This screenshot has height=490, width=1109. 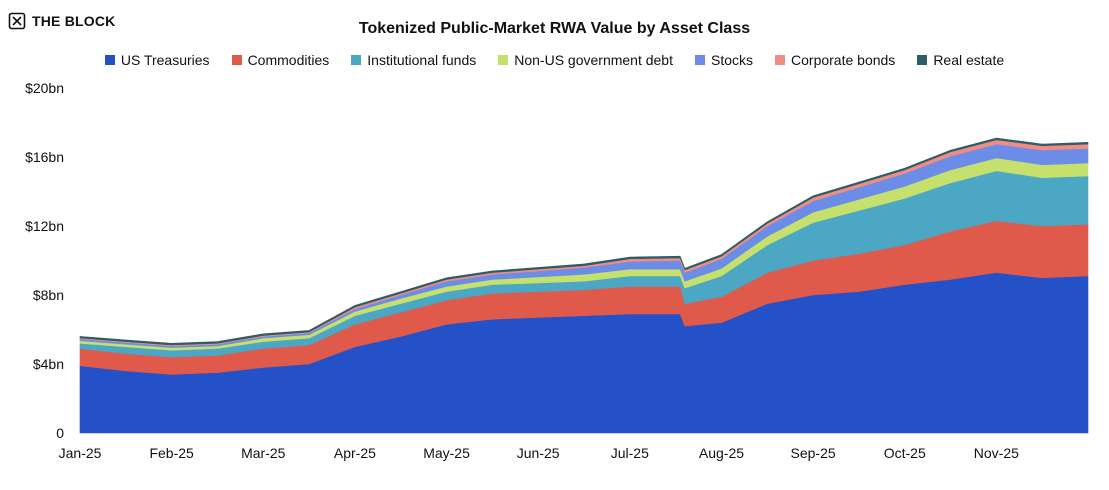 I want to click on legend-label: Real estate, so click(x=969, y=60).